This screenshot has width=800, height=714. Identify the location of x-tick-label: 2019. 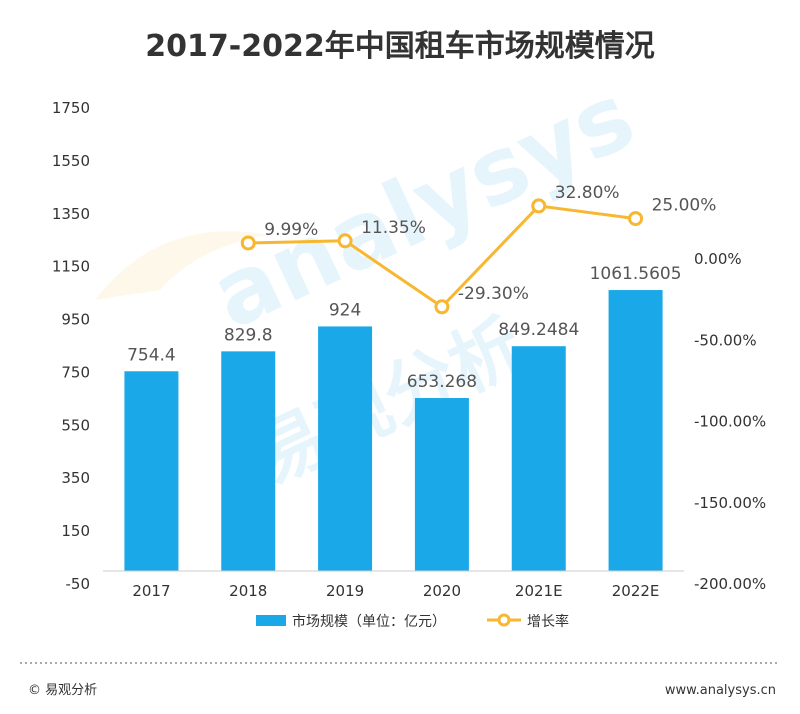
(345, 591).